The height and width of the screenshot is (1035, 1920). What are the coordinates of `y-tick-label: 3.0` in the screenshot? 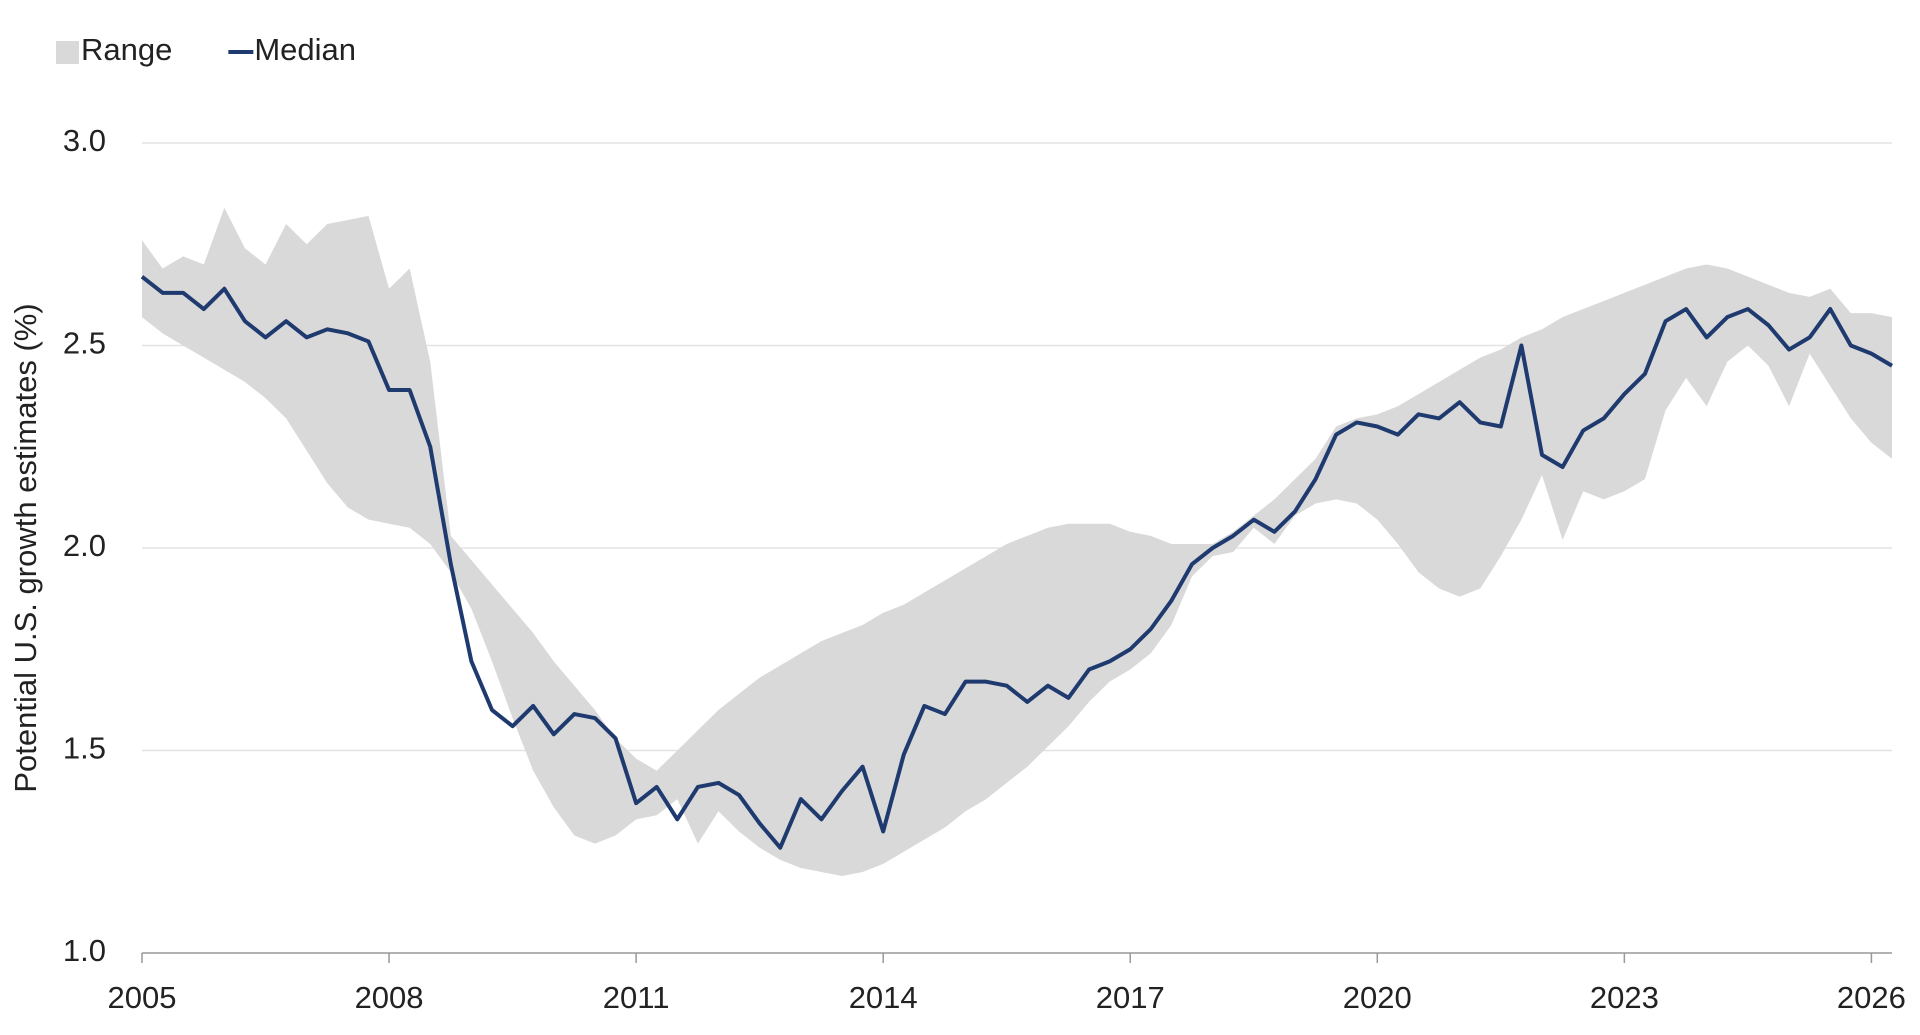 It's located at (84, 140).